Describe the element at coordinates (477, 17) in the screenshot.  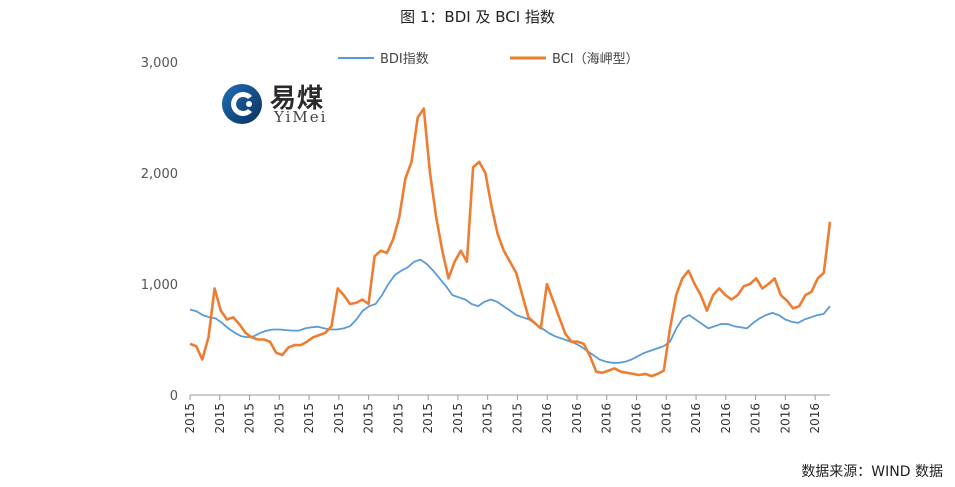
I see `chart-title: 图 1：BDI 及 BCI 指数` at that location.